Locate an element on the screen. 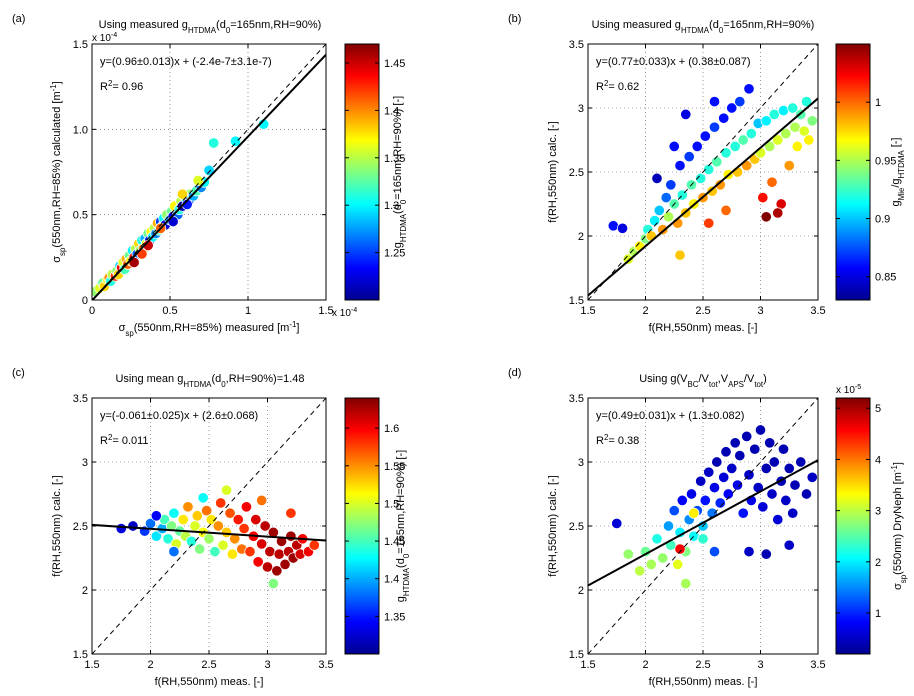 This screenshot has width=914, height=696. y-tick-label: 1.5 is located at coordinates (576, 655).